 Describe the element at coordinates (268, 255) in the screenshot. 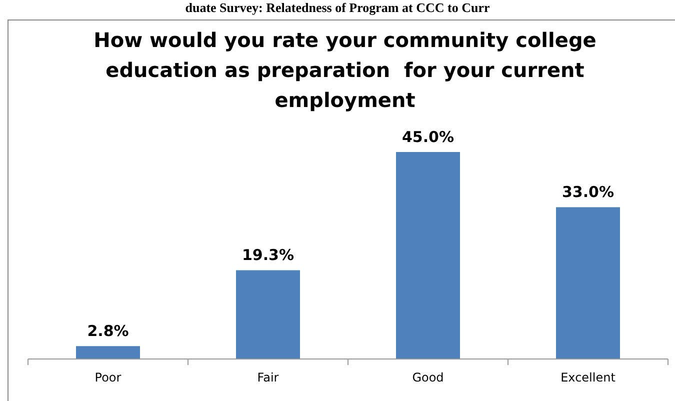

I see `data-label: 19.3%` at that location.